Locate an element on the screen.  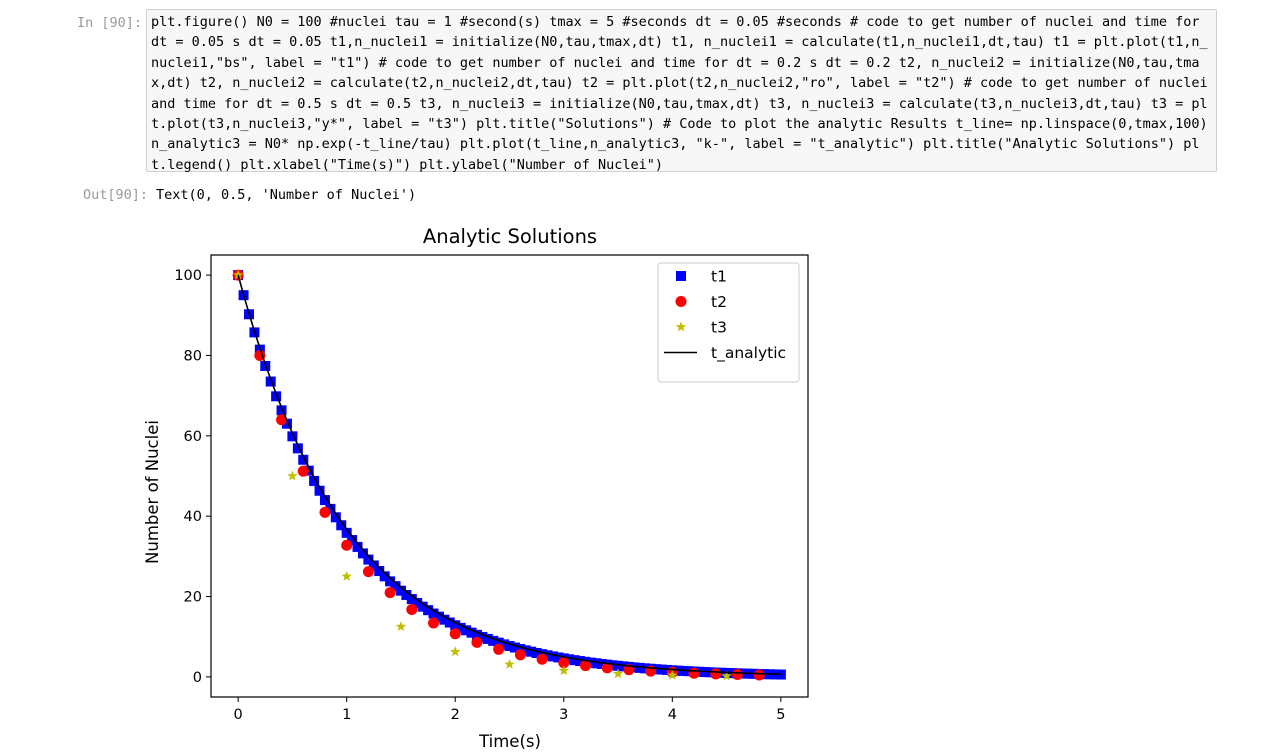
y-tick-label: 0 is located at coordinates (197, 678).